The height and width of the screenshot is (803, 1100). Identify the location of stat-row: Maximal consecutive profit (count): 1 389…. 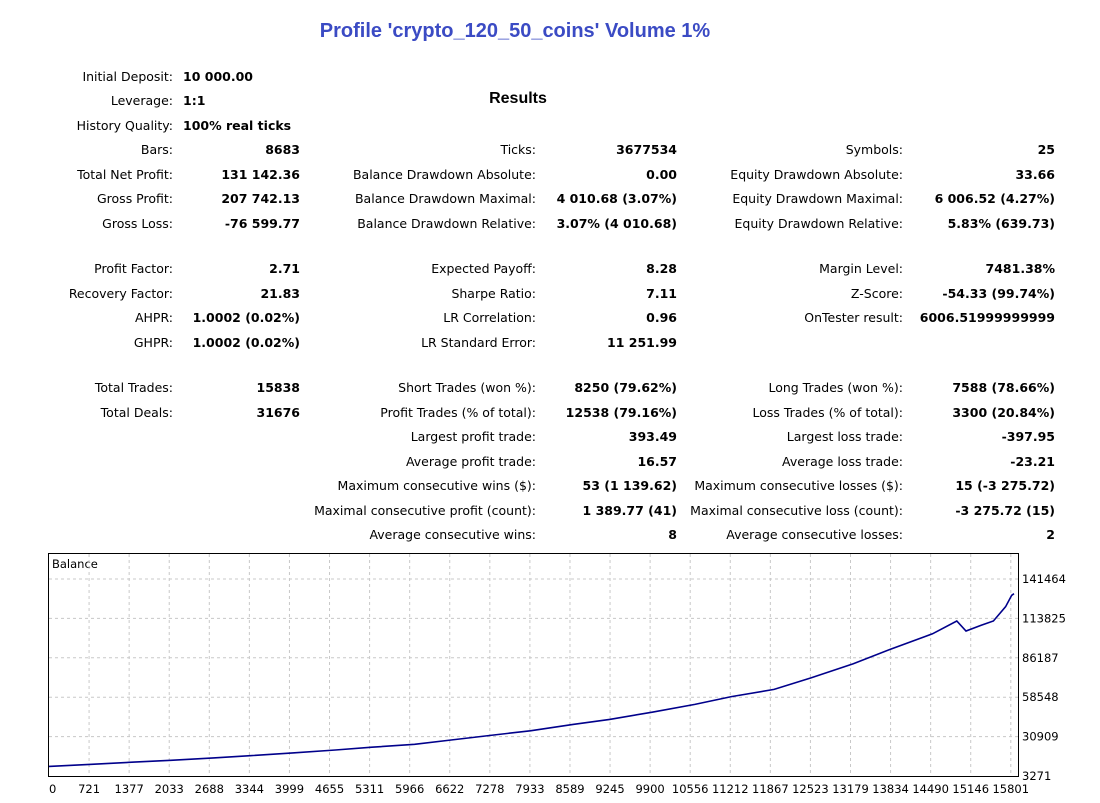
(550, 511).